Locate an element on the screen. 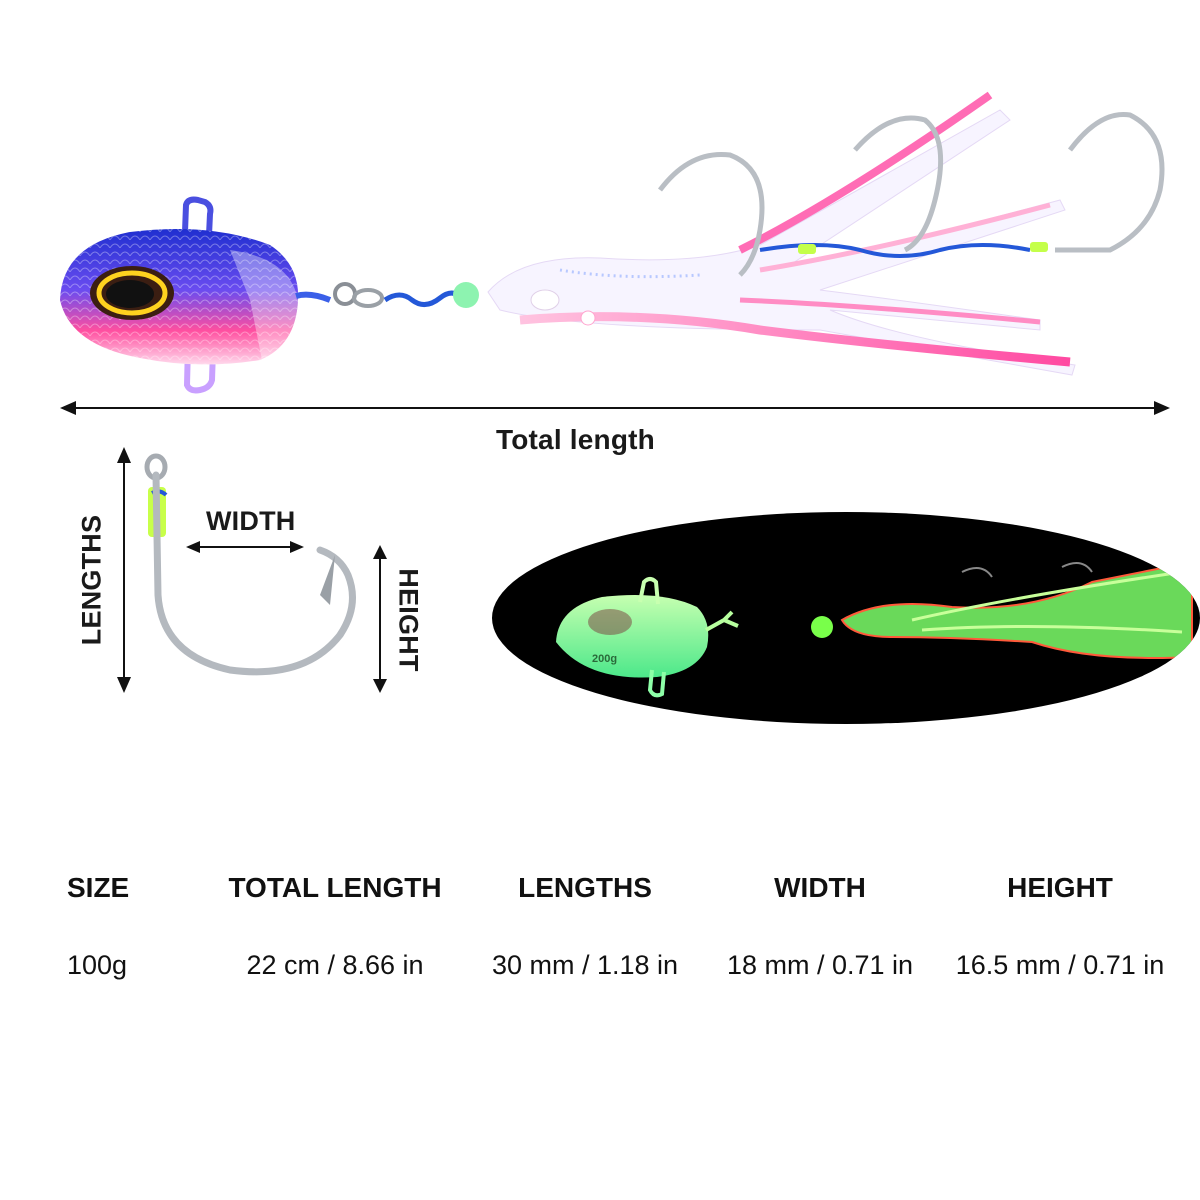  cell-total-length: 22 cm / 8.66 in is located at coordinates (335, 965).